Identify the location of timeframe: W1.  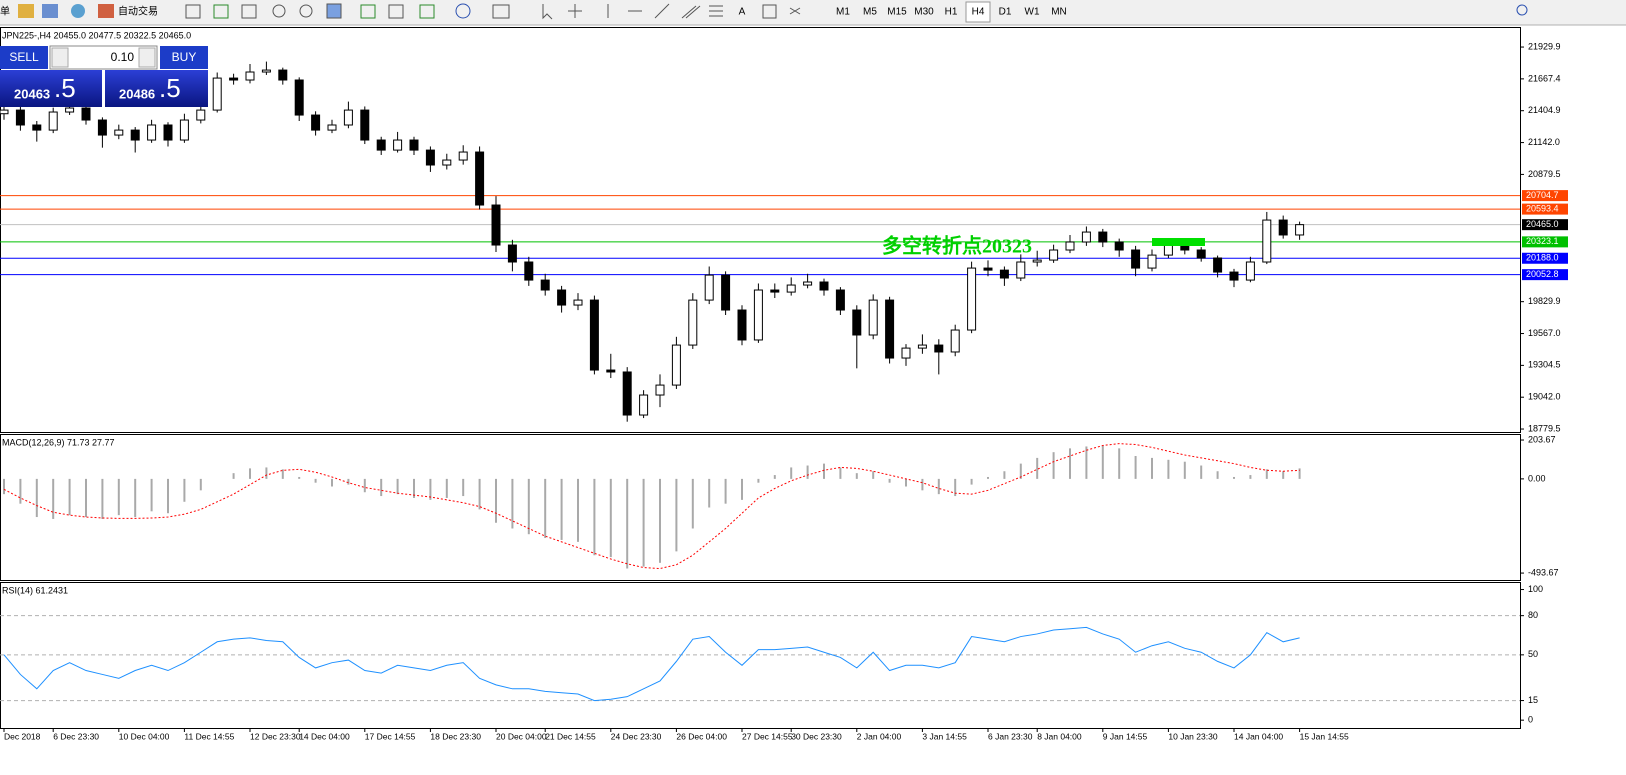
(1032, 12).